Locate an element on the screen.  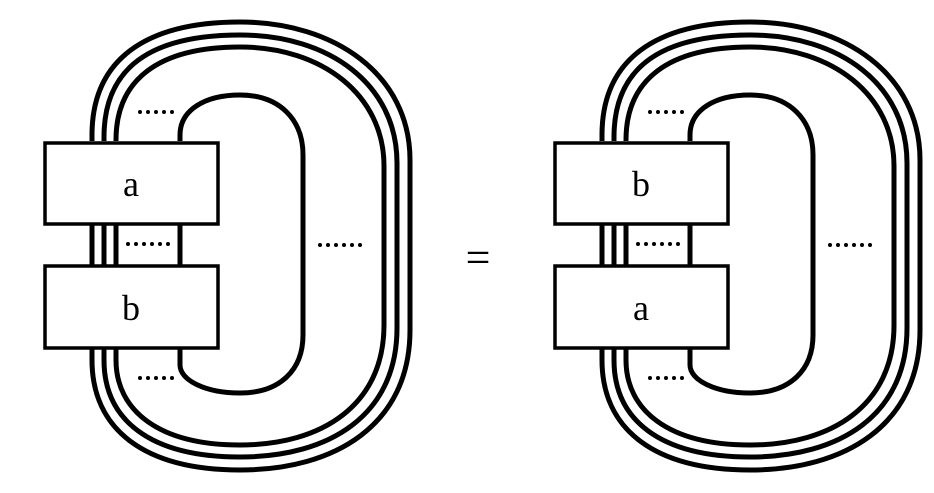
left-dots-right is located at coordinates (340, 245).